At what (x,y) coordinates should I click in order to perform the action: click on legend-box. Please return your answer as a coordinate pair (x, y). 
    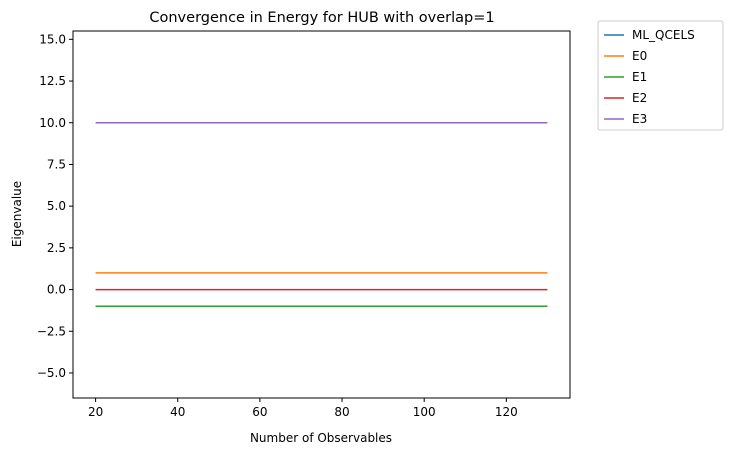
    Looking at the image, I should click on (660, 75).